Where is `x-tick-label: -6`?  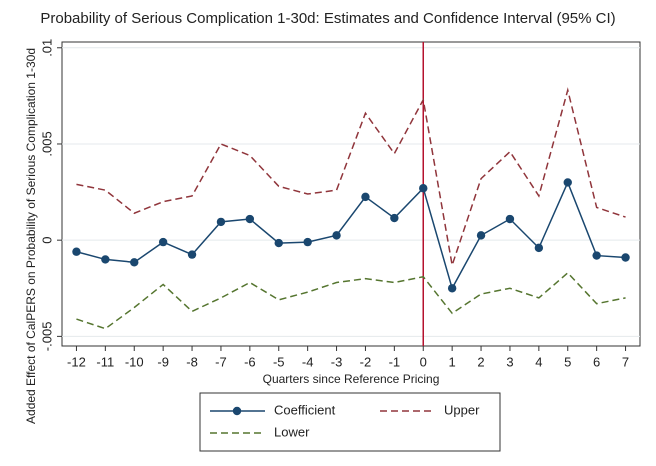 x-tick-label: -6 is located at coordinates (250, 361).